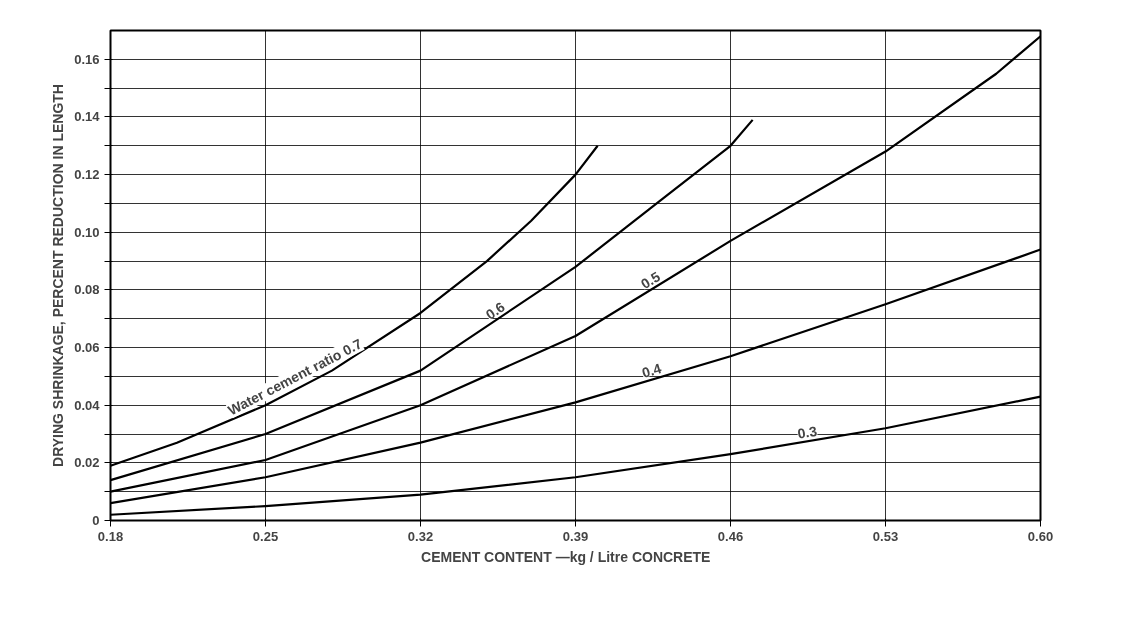  I want to click on y-tick-label: 0.06, so click(87, 348).